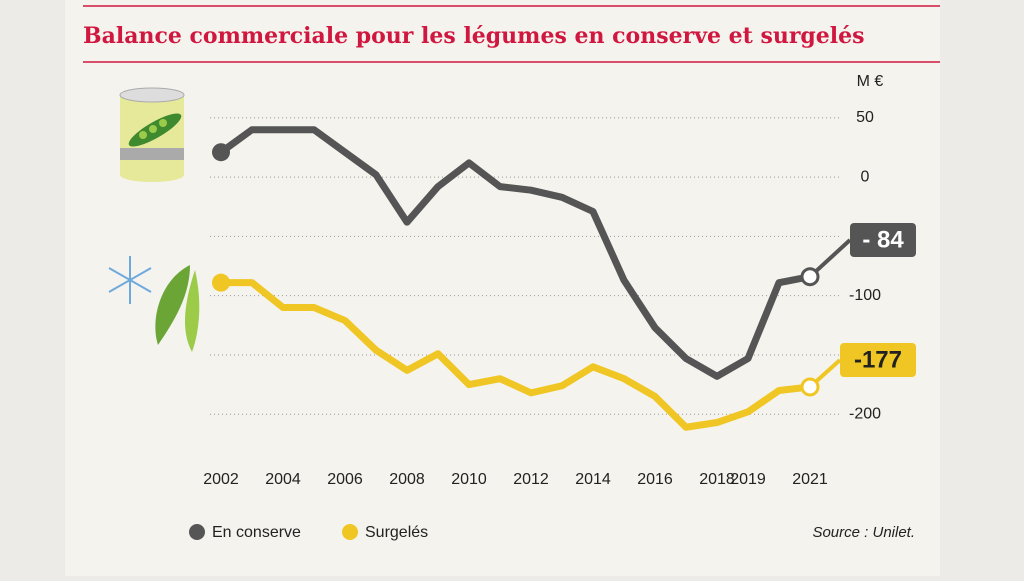  Describe the element at coordinates (717, 479) in the screenshot. I see `x-tick-label: 2018` at that location.